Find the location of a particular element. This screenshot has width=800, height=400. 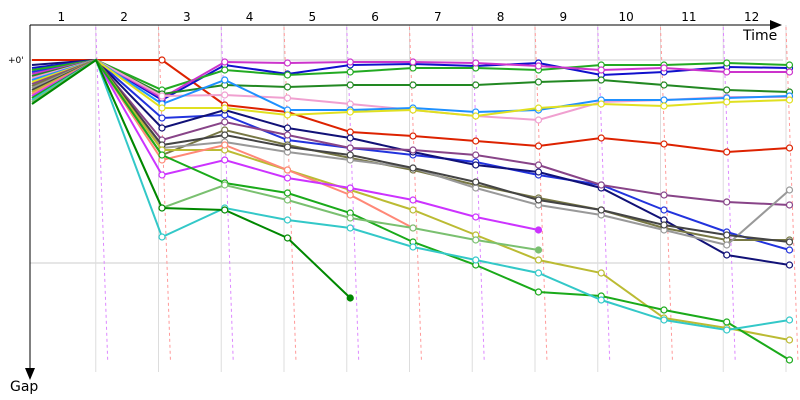

lap-label: 7 is located at coordinates (438, 17).